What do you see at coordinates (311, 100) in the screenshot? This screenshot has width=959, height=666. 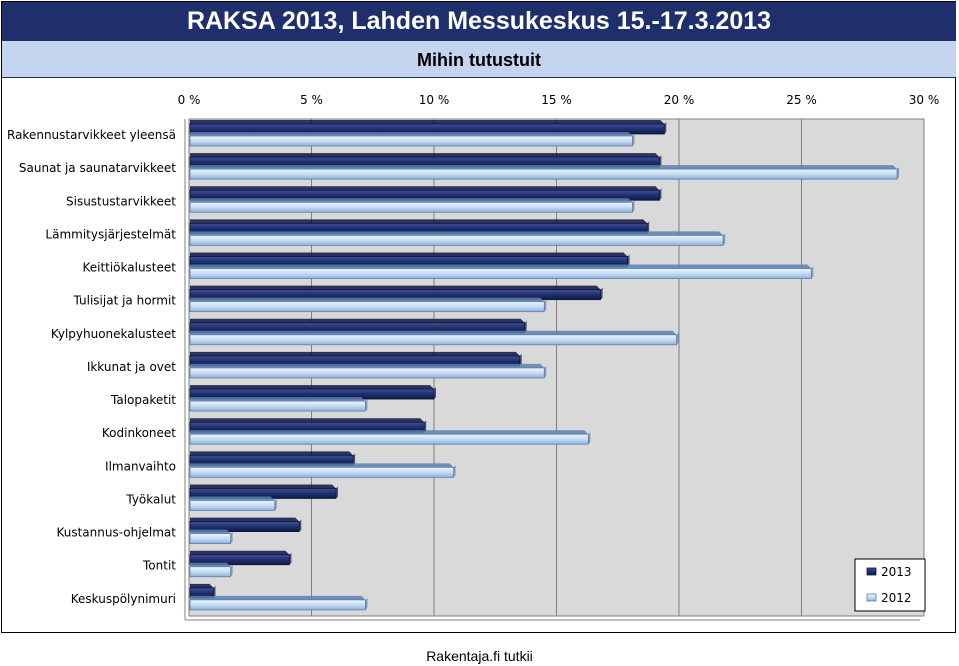 I see `x-tick-label: 5 %` at bounding box center [311, 100].